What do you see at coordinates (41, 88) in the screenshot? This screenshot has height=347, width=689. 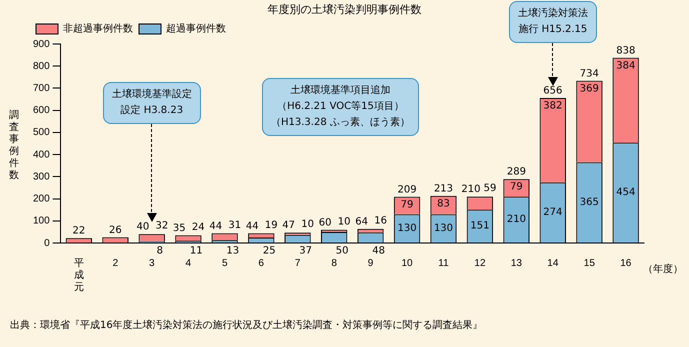 I see `y-tick-label: 700` at bounding box center [41, 88].